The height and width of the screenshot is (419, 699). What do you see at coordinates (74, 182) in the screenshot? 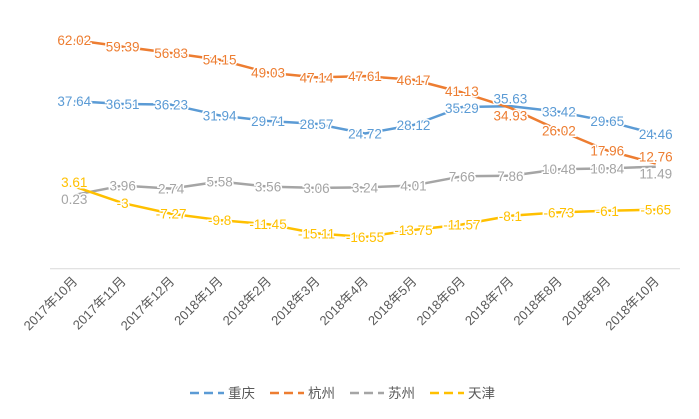
I see `data-label: 3.61` at bounding box center [74, 182].